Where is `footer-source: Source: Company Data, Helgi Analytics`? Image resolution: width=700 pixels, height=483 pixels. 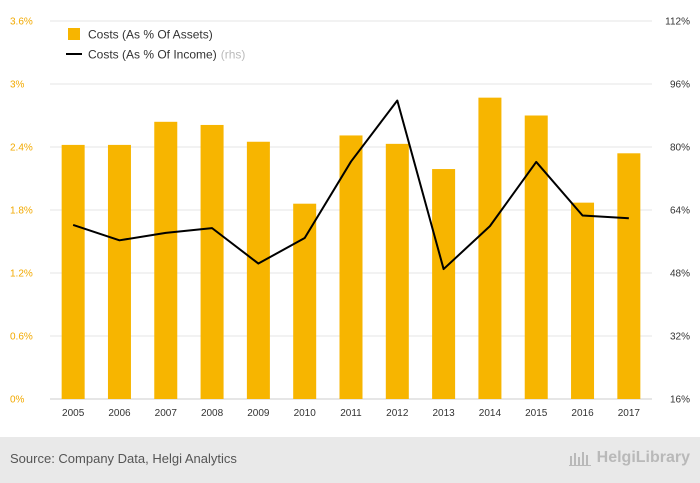 footer-source: Source: Company Data, Helgi Analytics is located at coordinates (123, 458).